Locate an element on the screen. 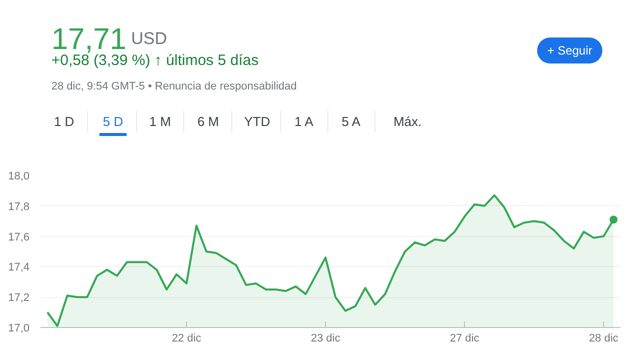 The width and height of the screenshot is (640, 361). y-tick-label: 18,0 is located at coordinates (19, 176).